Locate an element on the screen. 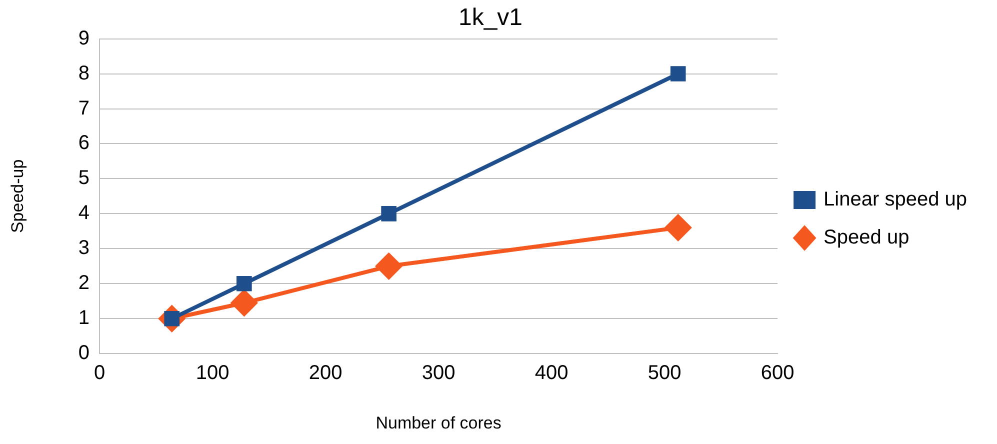  legend-label: Speed up is located at coordinates (867, 237).